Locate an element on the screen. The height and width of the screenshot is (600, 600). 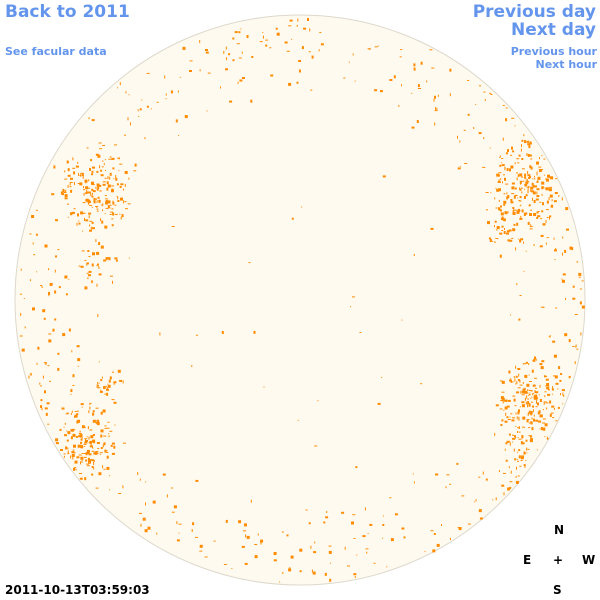
next-hour-link: Next hour is located at coordinates (566, 64).